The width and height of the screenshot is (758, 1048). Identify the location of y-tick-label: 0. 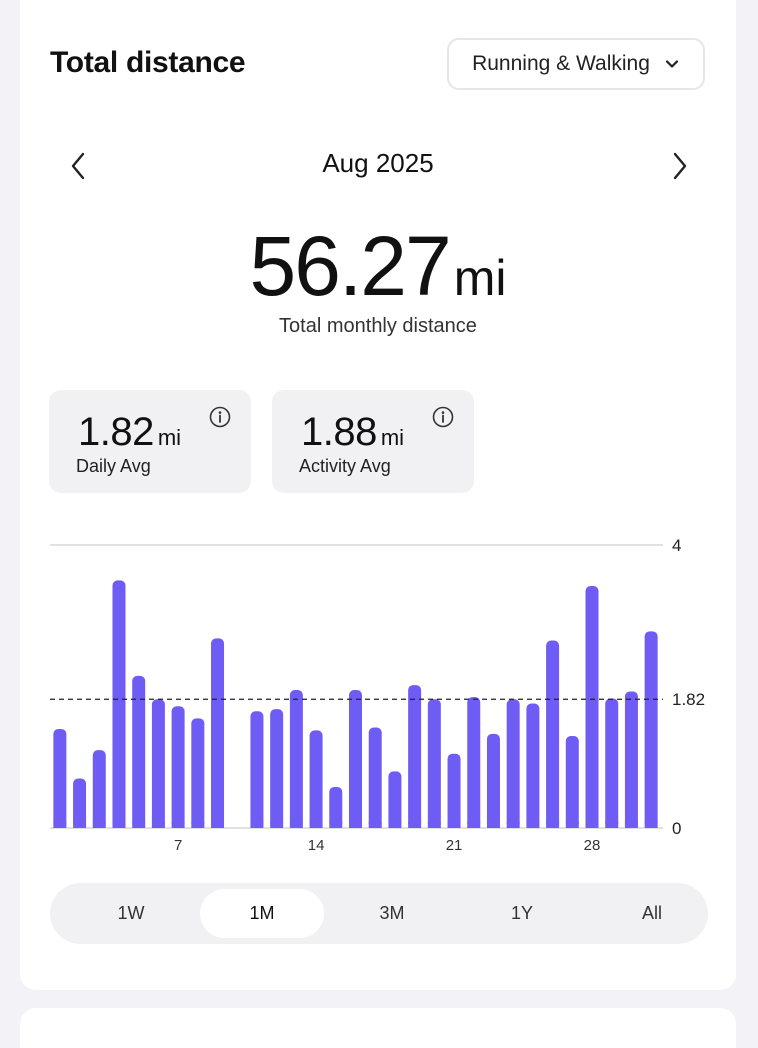
(676, 828).